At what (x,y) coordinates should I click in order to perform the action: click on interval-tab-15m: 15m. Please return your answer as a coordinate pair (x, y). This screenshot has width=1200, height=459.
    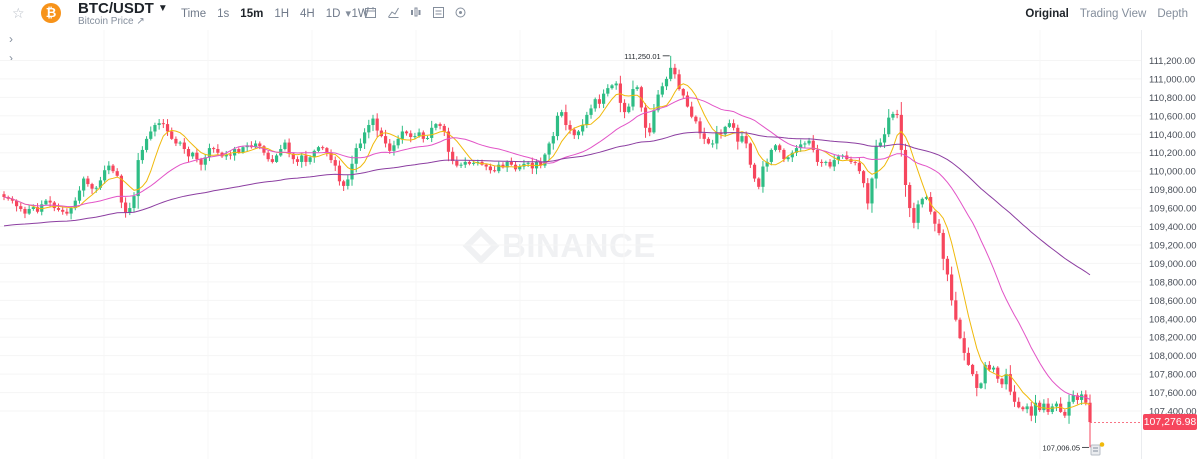
    Looking at the image, I should click on (252, 14).